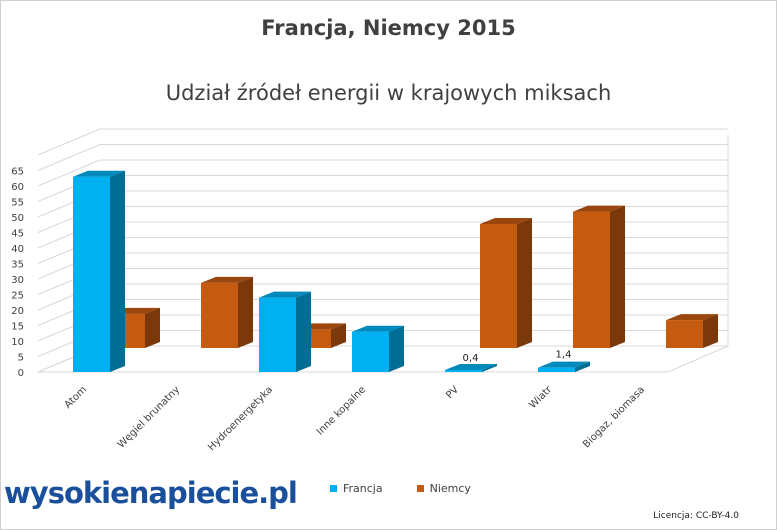 The image size is (777, 530). What do you see at coordinates (17, 203) in the screenshot?
I see `y-tick-label: 55` at bounding box center [17, 203].